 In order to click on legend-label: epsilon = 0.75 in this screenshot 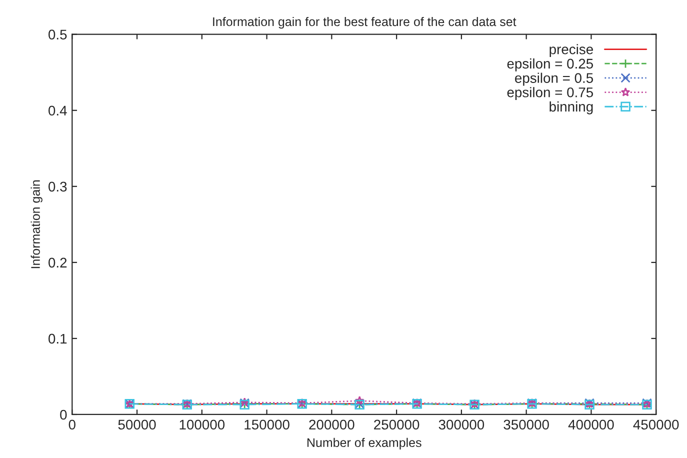, I will do `click(550, 93)`.